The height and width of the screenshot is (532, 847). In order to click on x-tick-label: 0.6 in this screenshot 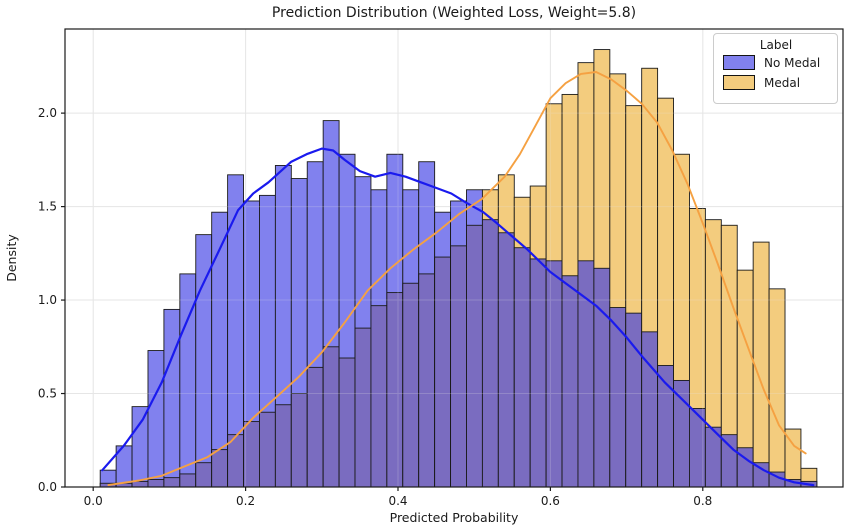, I will do `click(550, 501)`.